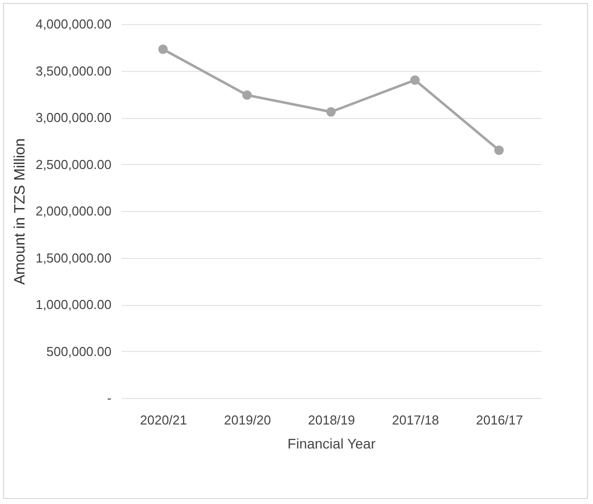  What do you see at coordinates (20, 211) in the screenshot?
I see `y-axis-title: Amount in TZS Million` at bounding box center [20, 211].